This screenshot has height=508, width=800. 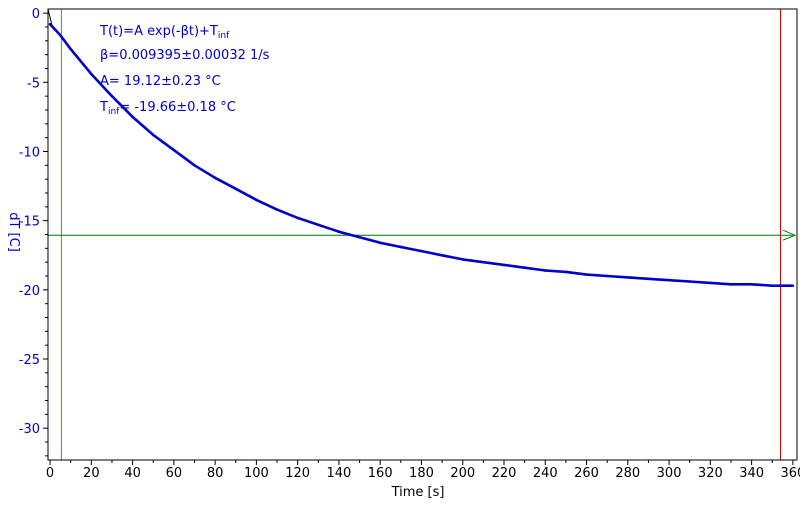 I want to click on x-tick-label: 240, so click(x=545, y=473).